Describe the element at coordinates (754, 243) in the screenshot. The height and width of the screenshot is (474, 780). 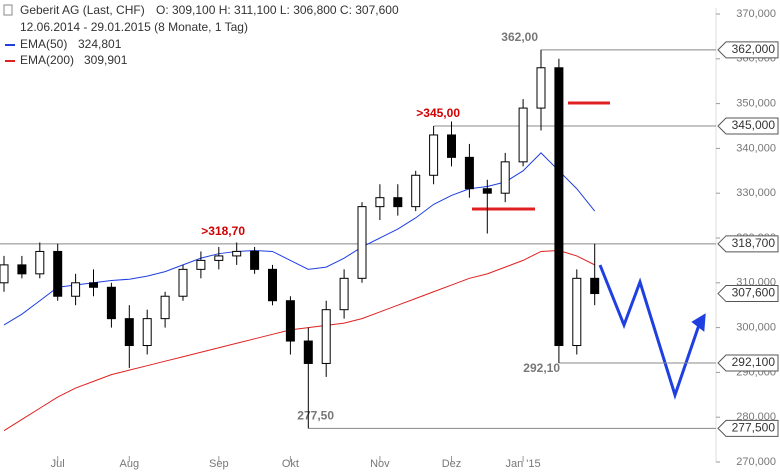
I see `level-box-label: 318,700` at that location.